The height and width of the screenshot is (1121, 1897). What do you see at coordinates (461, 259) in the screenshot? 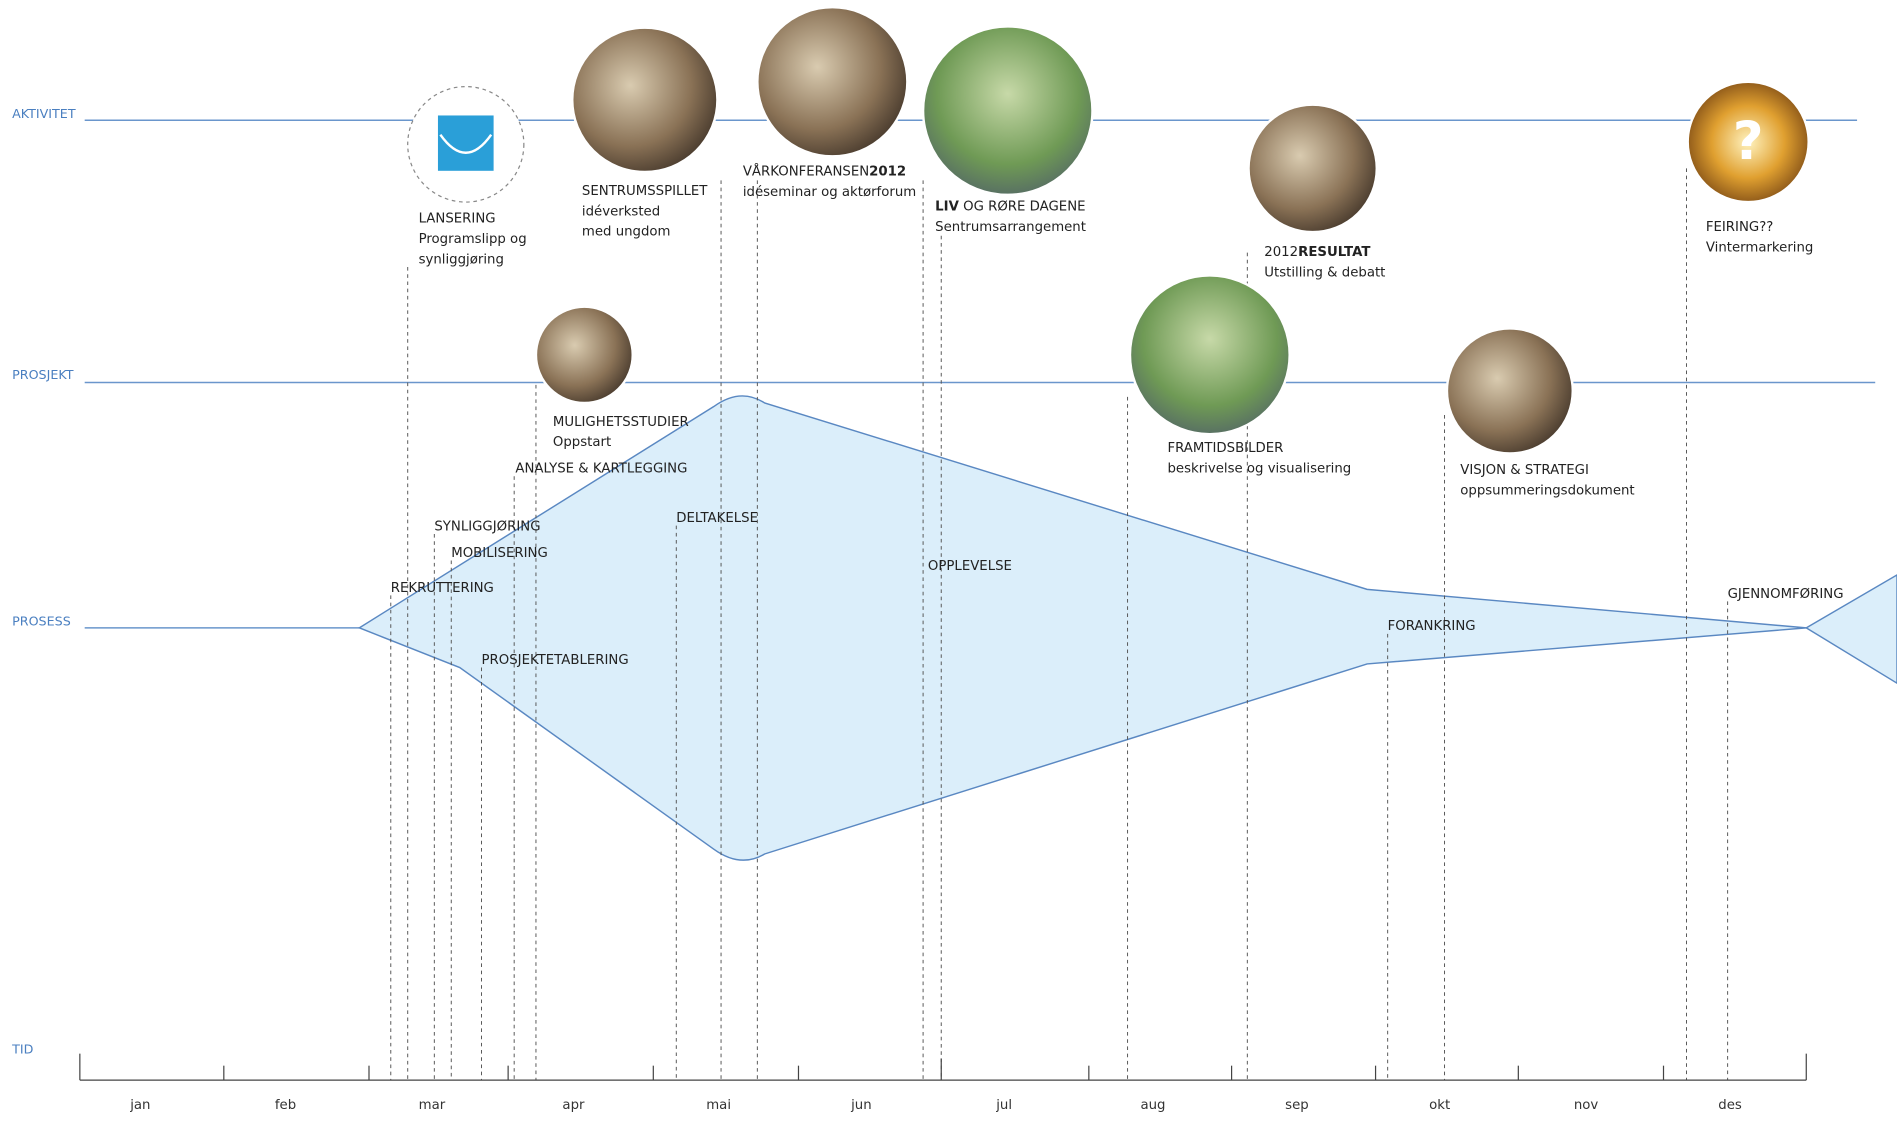
I see `event-line: synliggjøring` at bounding box center [461, 259].